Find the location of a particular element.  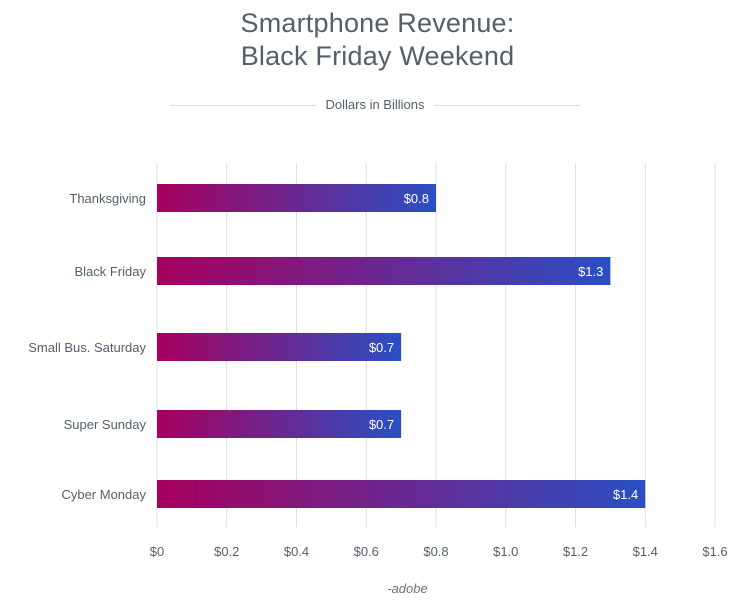

chart-subtitle-container: Dollars in Billions is located at coordinates (375, 106).